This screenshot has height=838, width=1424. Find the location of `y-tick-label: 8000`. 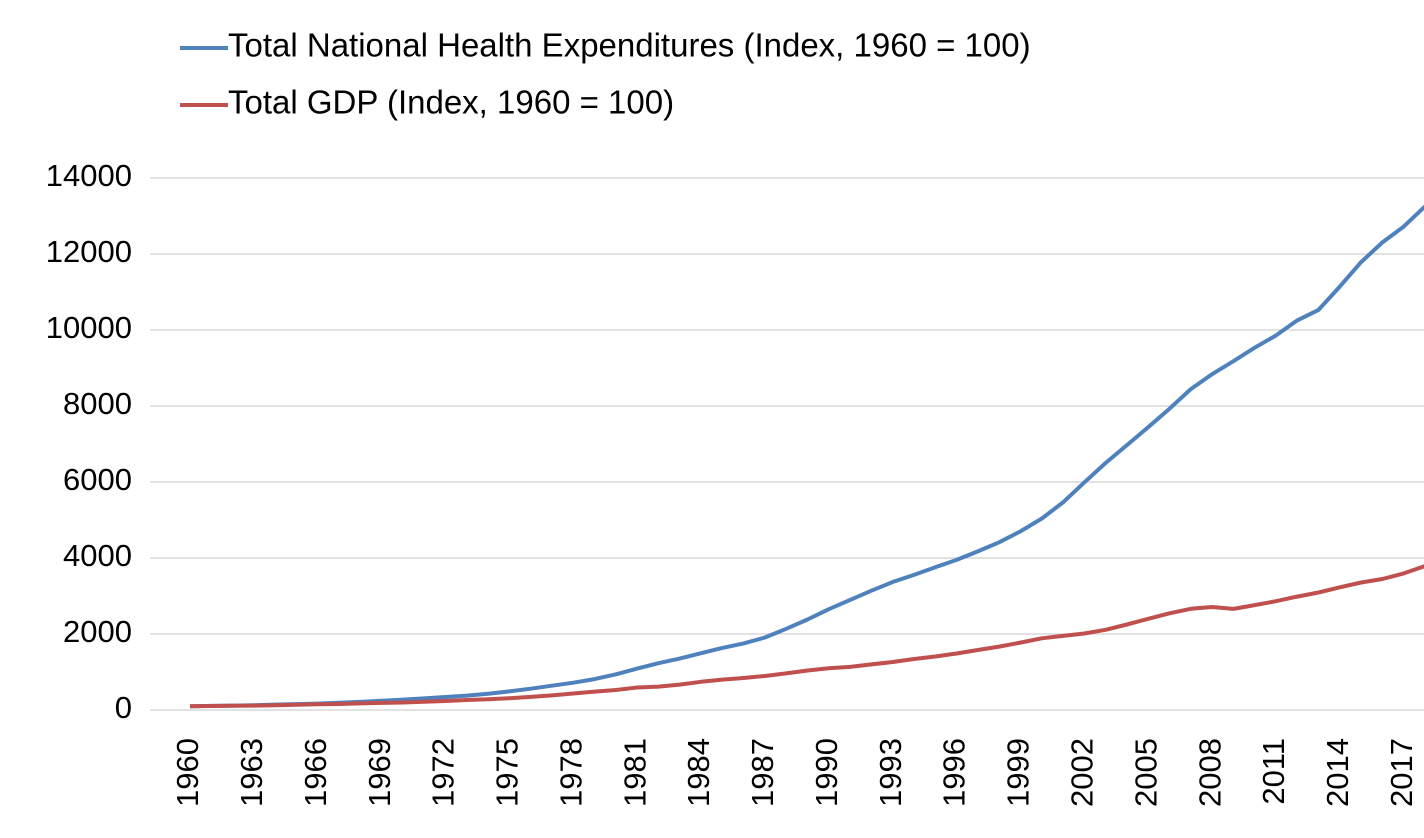

y-tick-label: 8000 is located at coordinates (97, 403).